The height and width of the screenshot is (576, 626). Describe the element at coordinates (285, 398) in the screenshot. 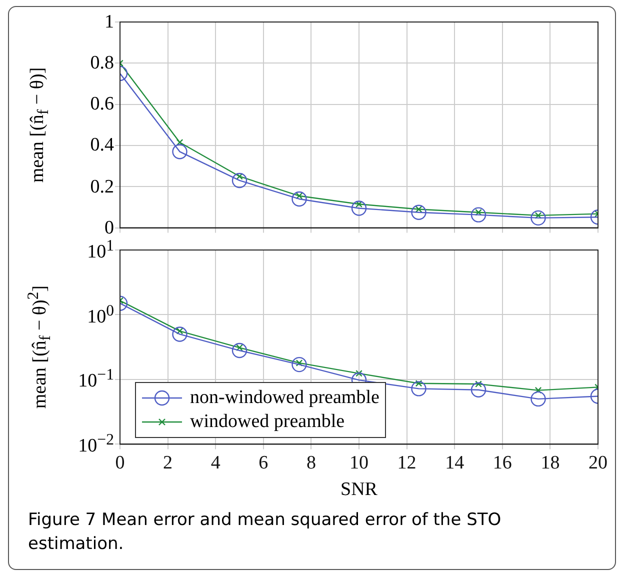

I see `legend-label: non-windowed preamble` at that location.